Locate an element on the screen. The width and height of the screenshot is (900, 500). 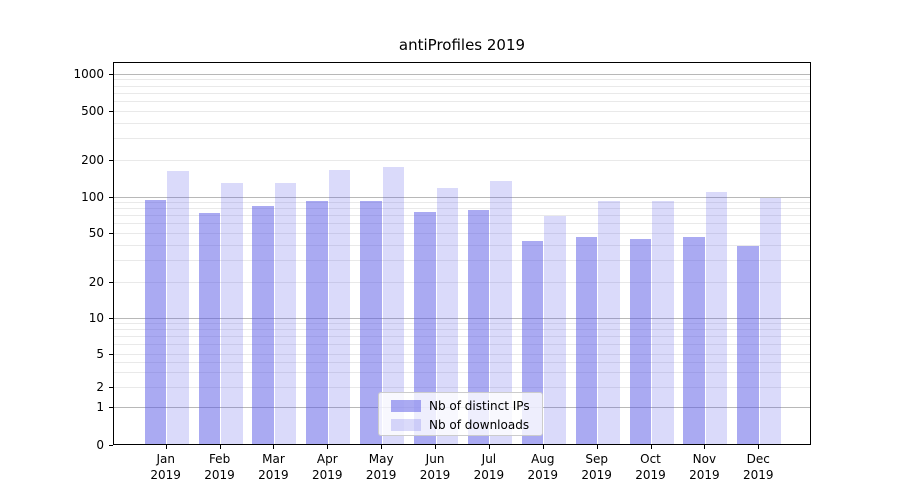
y-tick-label: 1000 is located at coordinates (88, 73).